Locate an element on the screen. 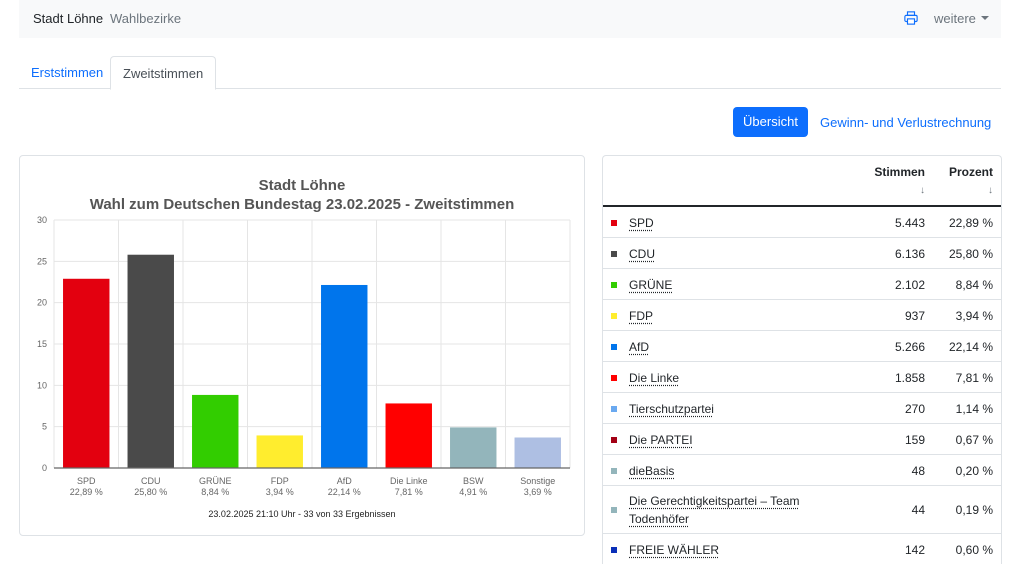 The width and height of the screenshot is (1024, 564). votes-value: 6.136 is located at coordinates (909, 253).